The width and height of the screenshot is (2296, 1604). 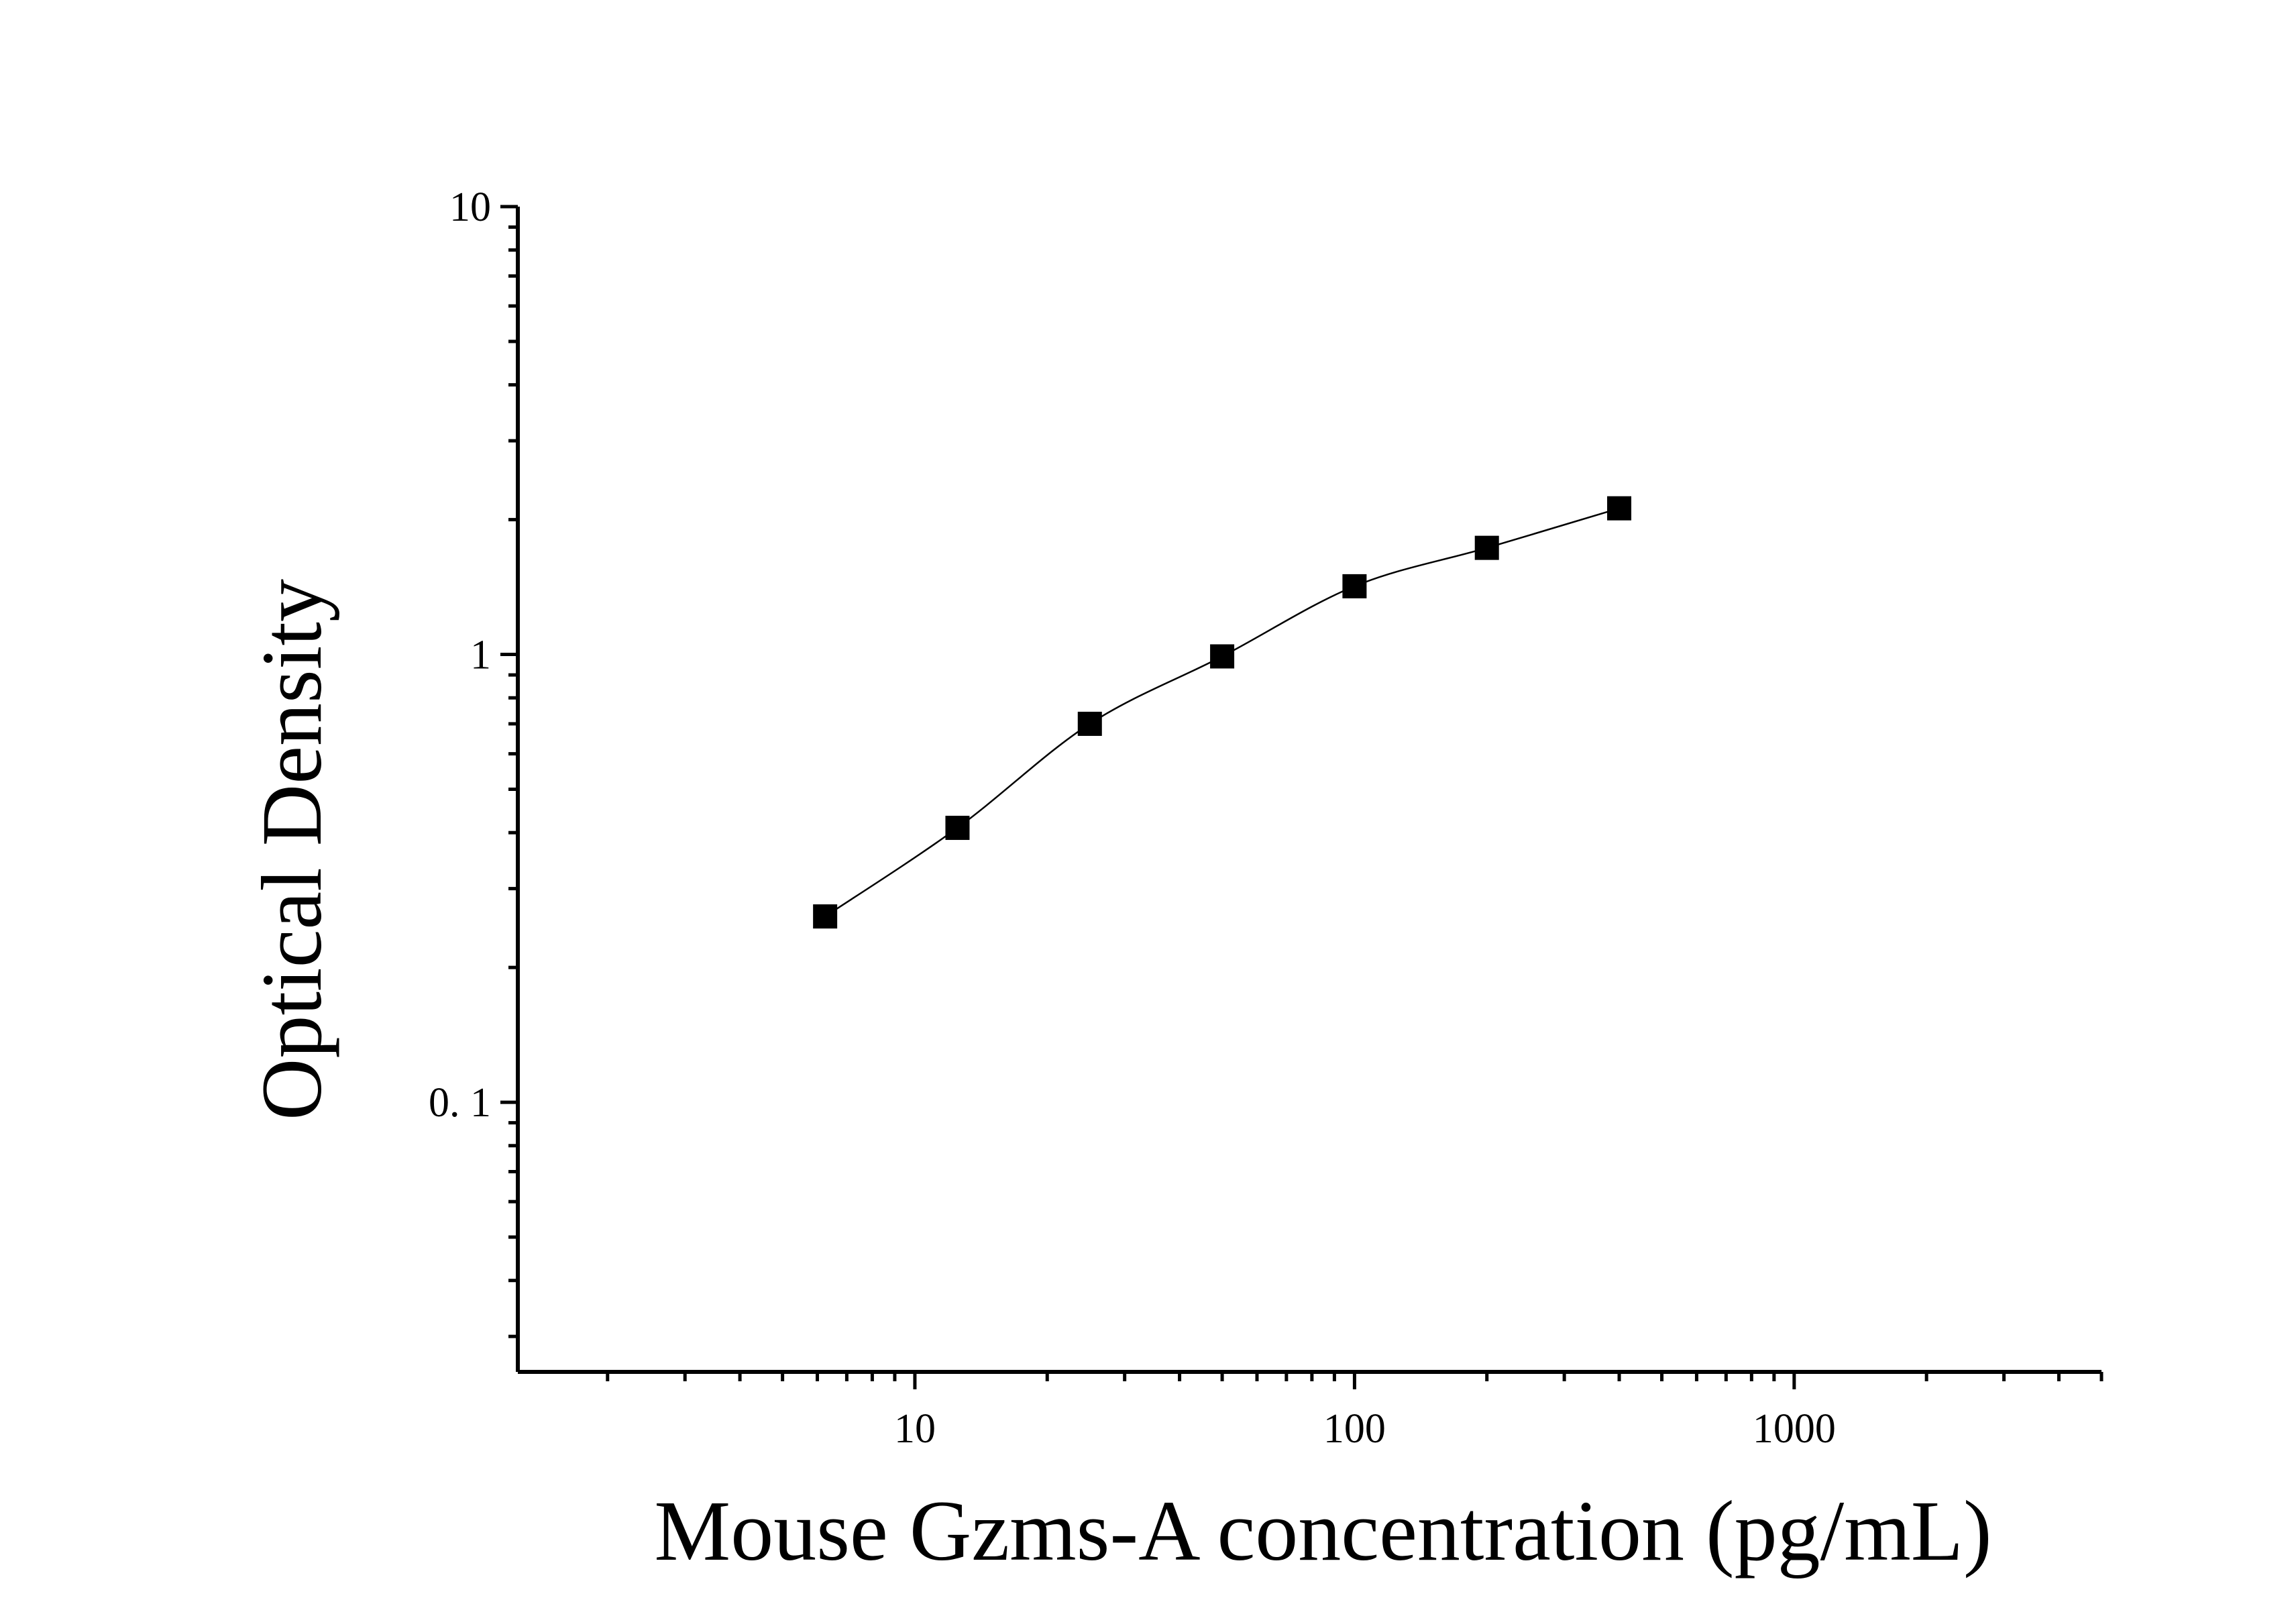 I want to click on data-markers, so click(x=1222, y=712).